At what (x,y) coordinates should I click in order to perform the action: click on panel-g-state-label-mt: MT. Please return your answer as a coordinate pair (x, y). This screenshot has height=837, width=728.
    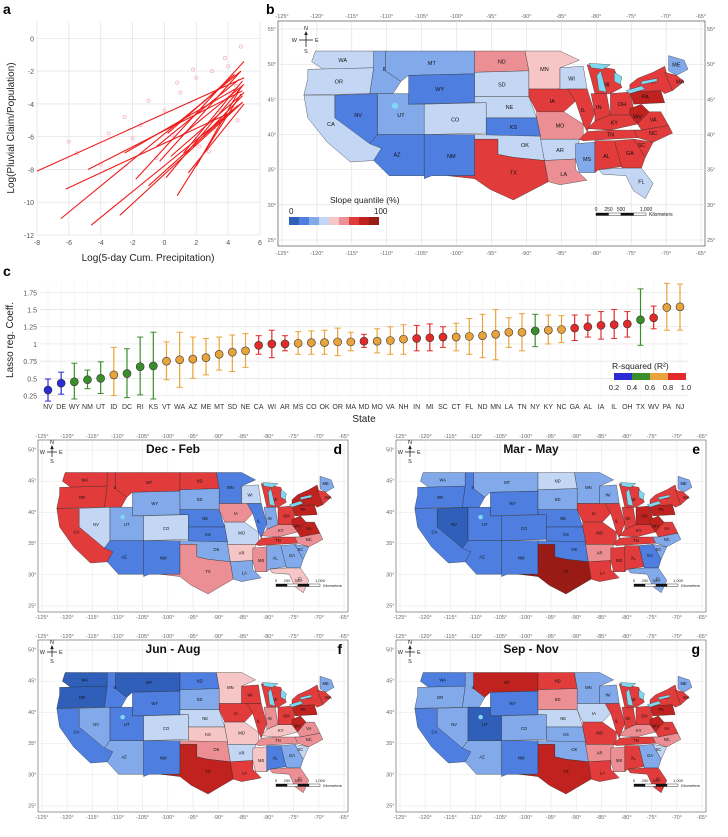
    Looking at the image, I should click on (507, 682).